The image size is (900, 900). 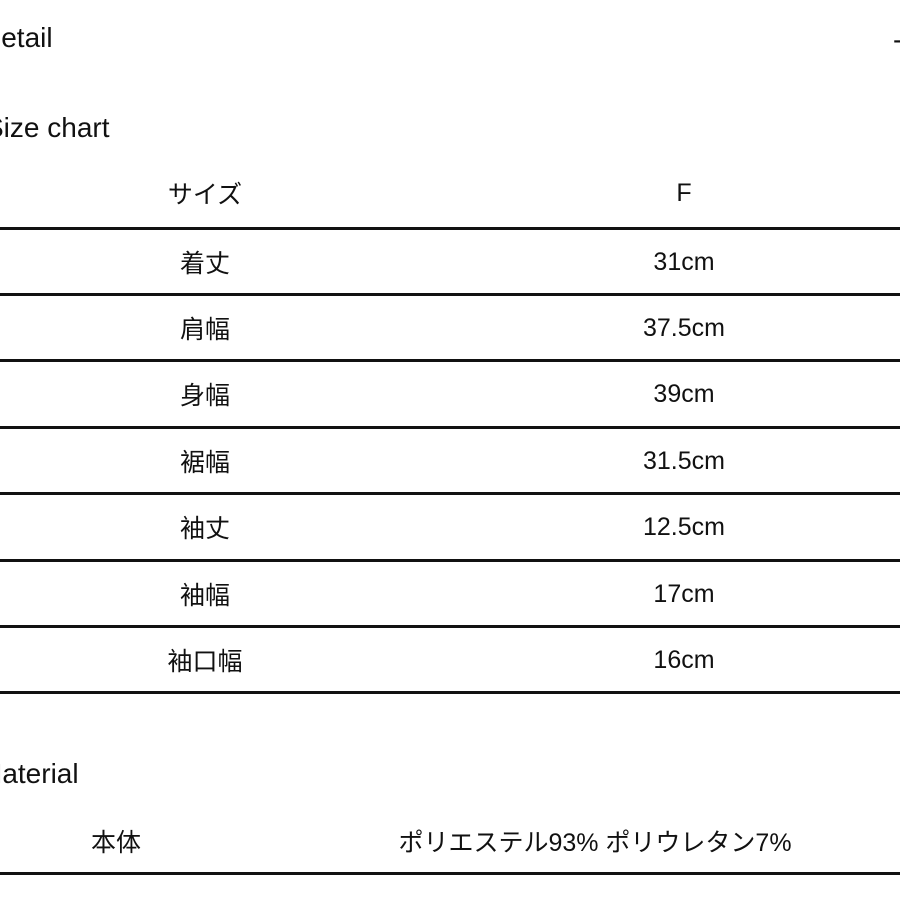 What do you see at coordinates (450, 660) in the screenshot?
I see `table-row: 袖口幅 16cm` at bounding box center [450, 660].